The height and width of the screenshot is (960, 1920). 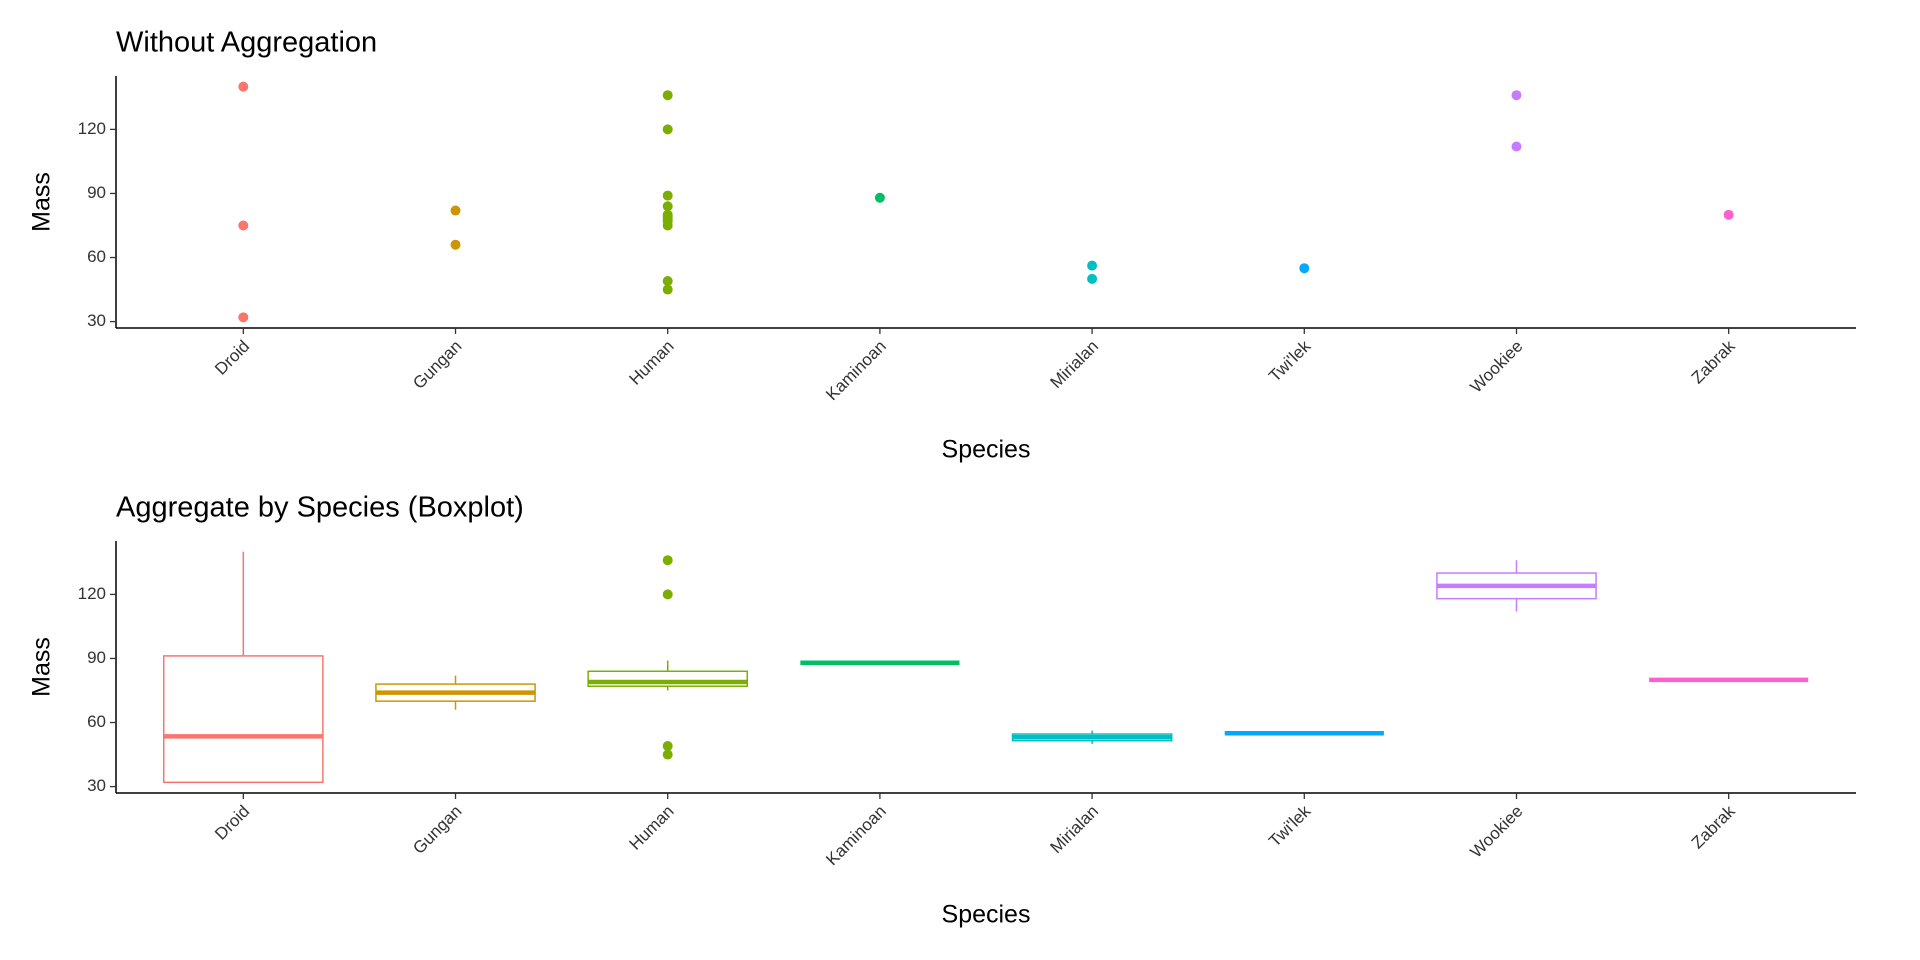 I want to click on chart-title: Without Aggregation, so click(x=246, y=43).